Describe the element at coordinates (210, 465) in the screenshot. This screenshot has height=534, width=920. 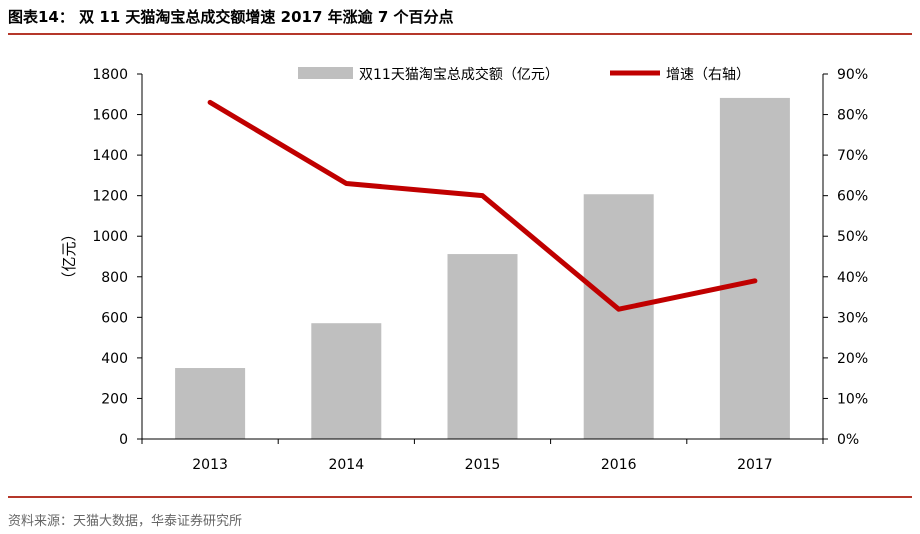
I see `x-tick-label: 2013` at that location.